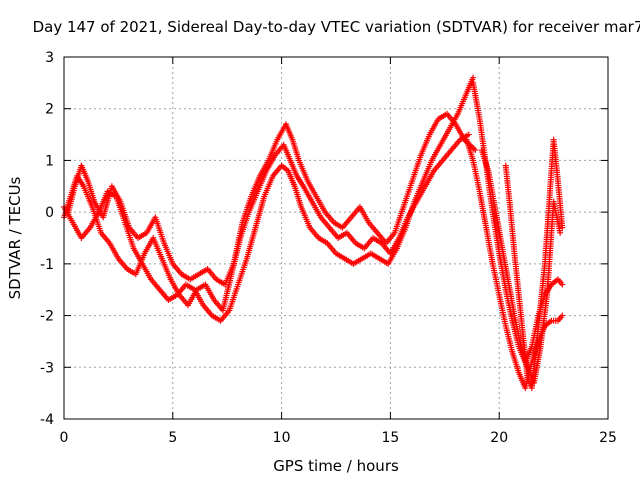 The width and height of the screenshot is (640, 480). What do you see at coordinates (562, 315) in the screenshot?
I see `data-point-track-d` at bounding box center [562, 315].